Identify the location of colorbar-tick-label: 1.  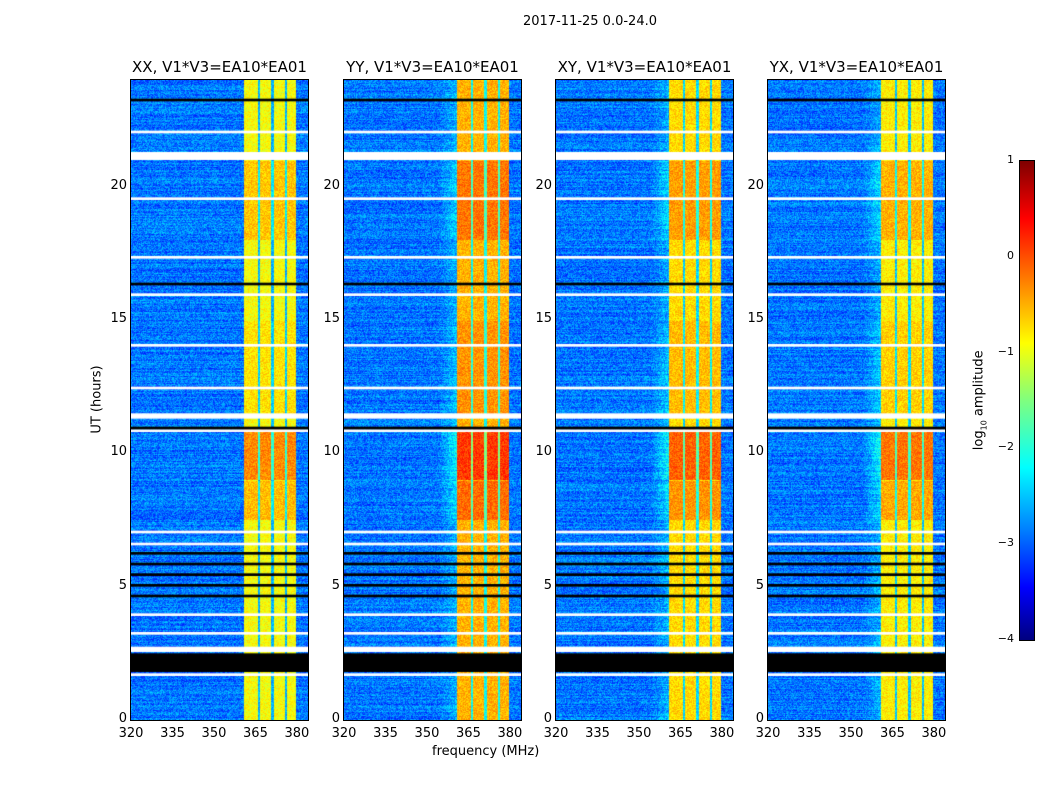
(1010, 159).